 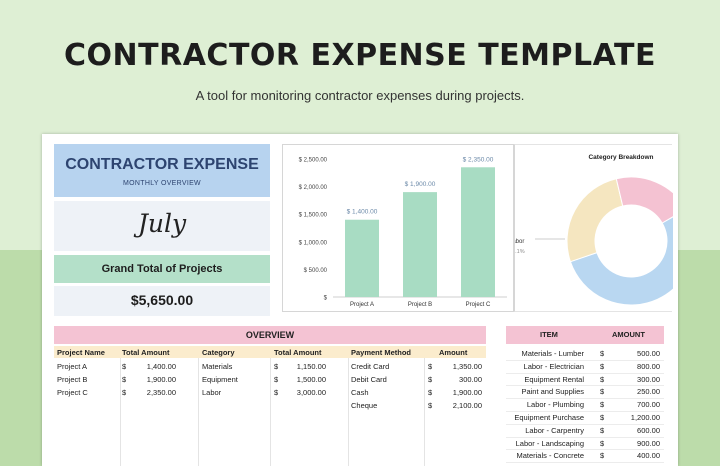 I want to click on col-header-payment-method: Payment Method, so click(x=381, y=352).